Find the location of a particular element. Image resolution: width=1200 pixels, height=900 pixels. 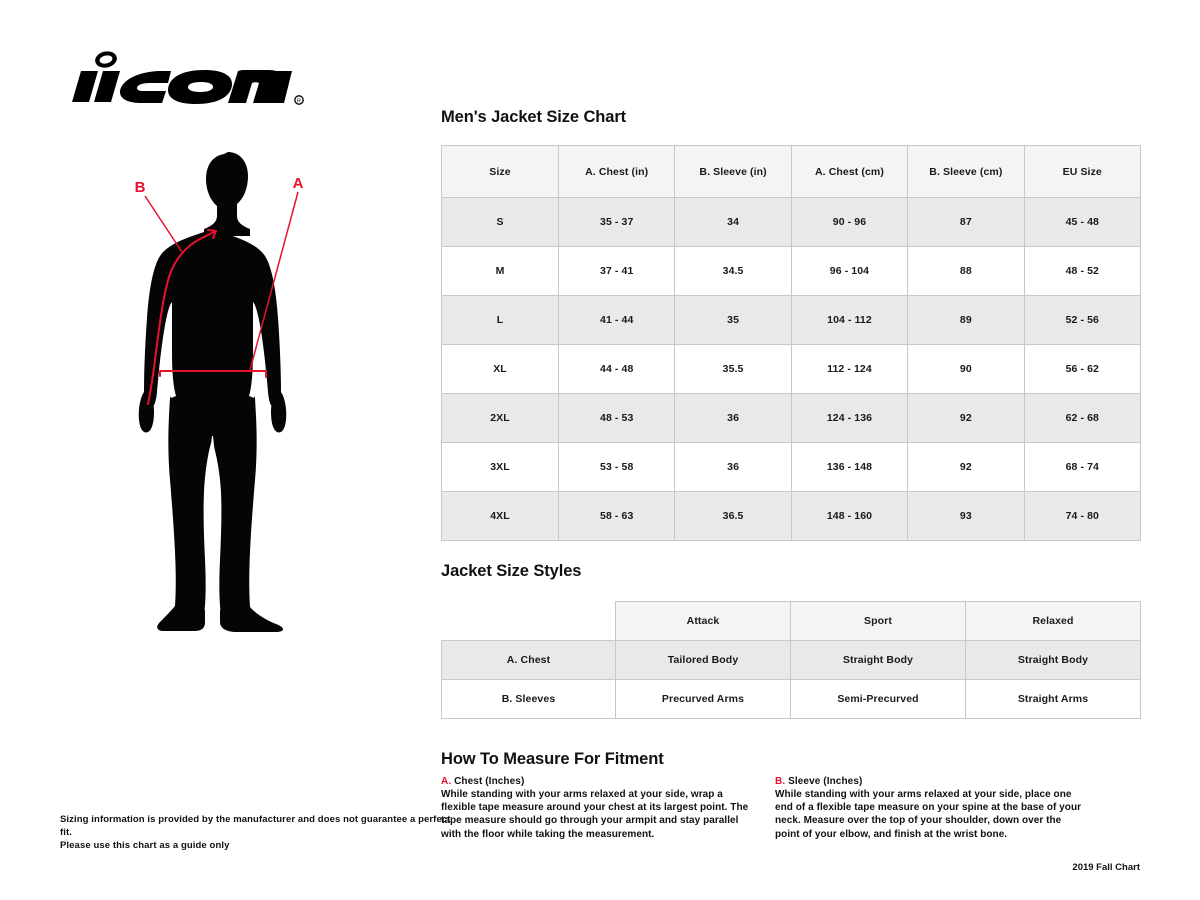

styles-cell-attack: Tailored Body is located at coordinates (703, 660).